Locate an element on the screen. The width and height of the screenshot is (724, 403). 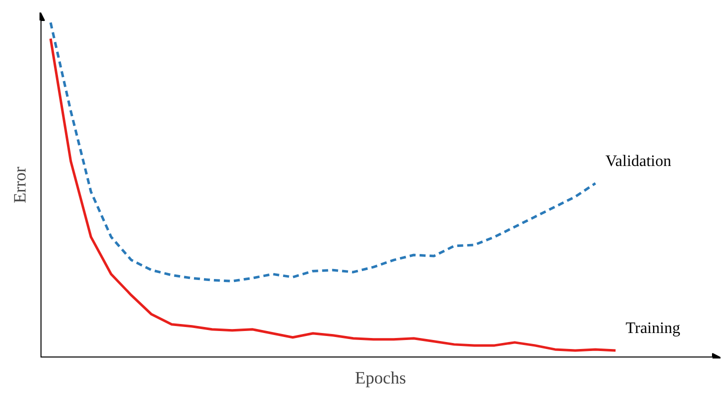
y-axis-title: Error is located at coordinates (20, 185).